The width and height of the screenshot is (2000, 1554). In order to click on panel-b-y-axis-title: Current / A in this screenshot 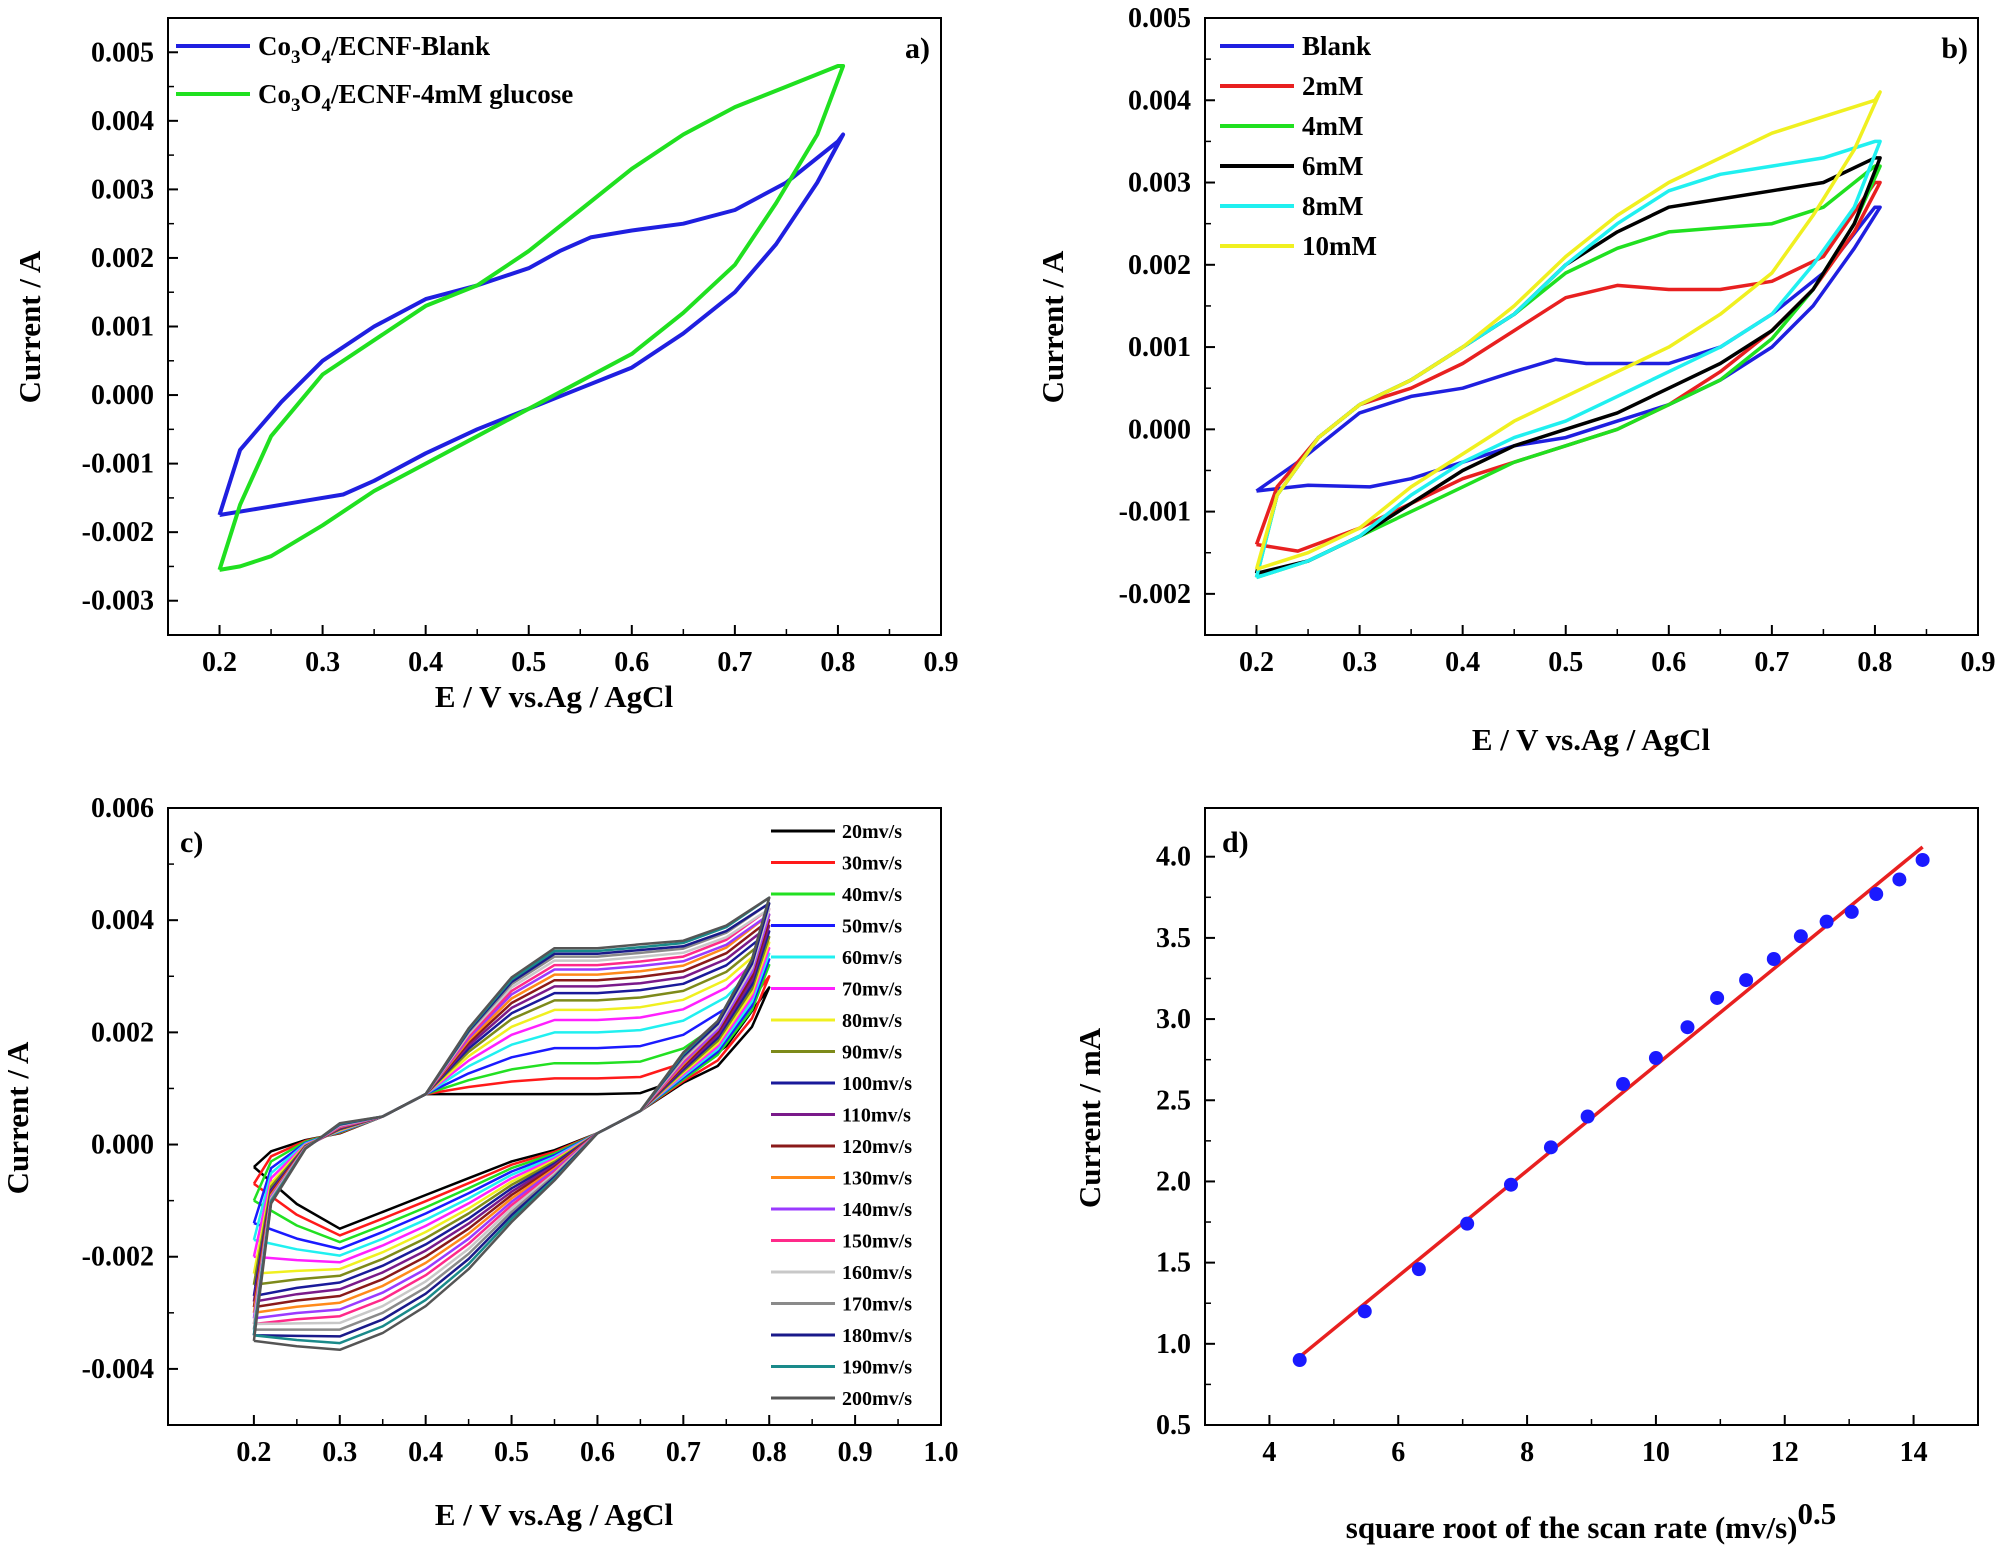, I will do `click(1052, 326)`.